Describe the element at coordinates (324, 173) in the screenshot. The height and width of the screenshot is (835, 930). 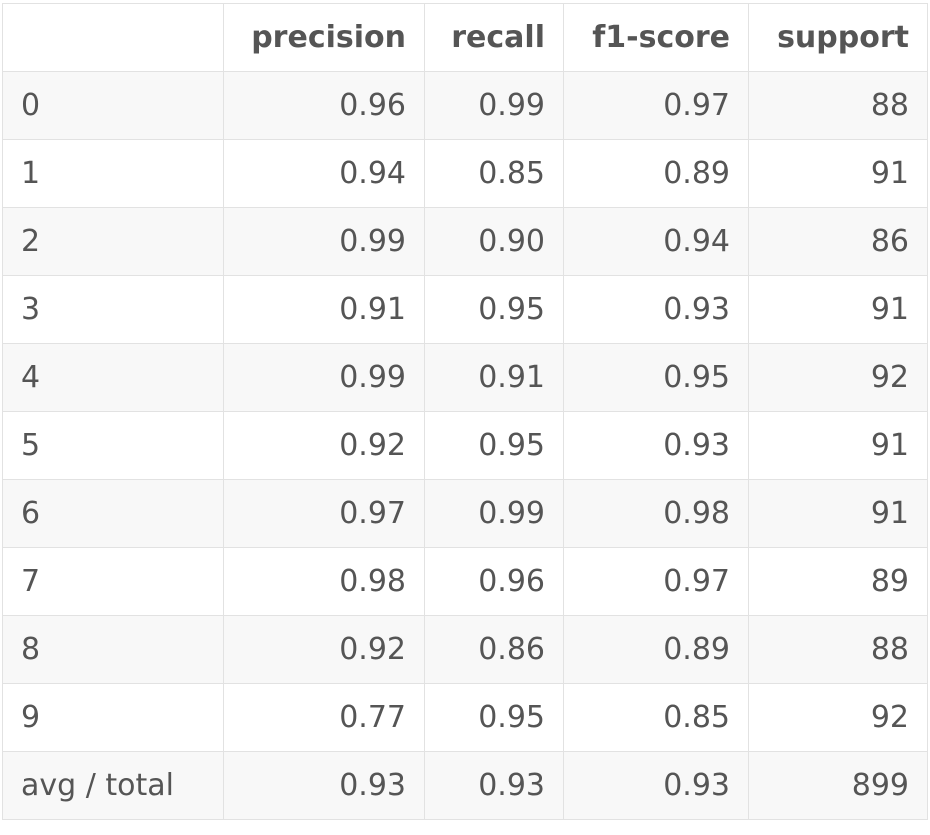
I see `precision-cell: 0.94` at that location.